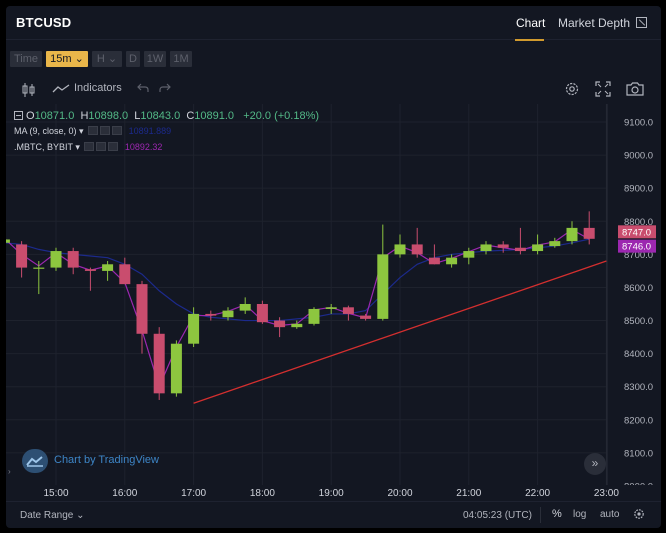  I want to click on date-range-button: Date Range ⌄, so click(52, 515).